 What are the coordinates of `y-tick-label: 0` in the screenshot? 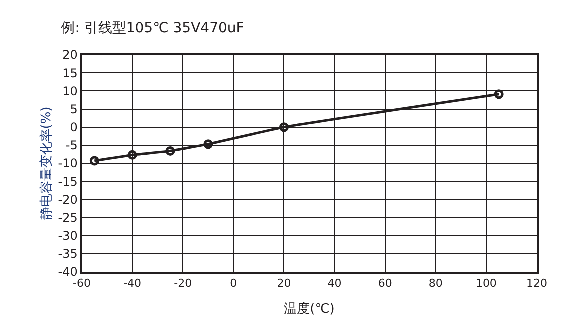 It's located at (74, 127).